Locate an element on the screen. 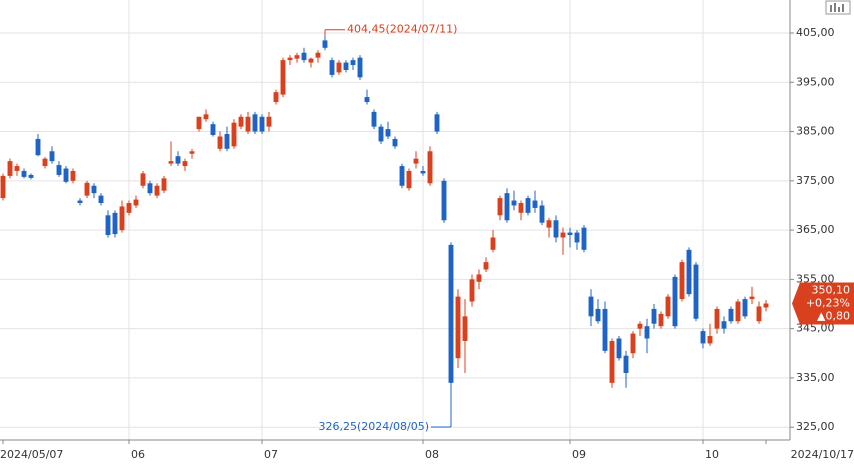  min-annotation: 326,25(2024/08/05) is located at coordinates (374, 426).